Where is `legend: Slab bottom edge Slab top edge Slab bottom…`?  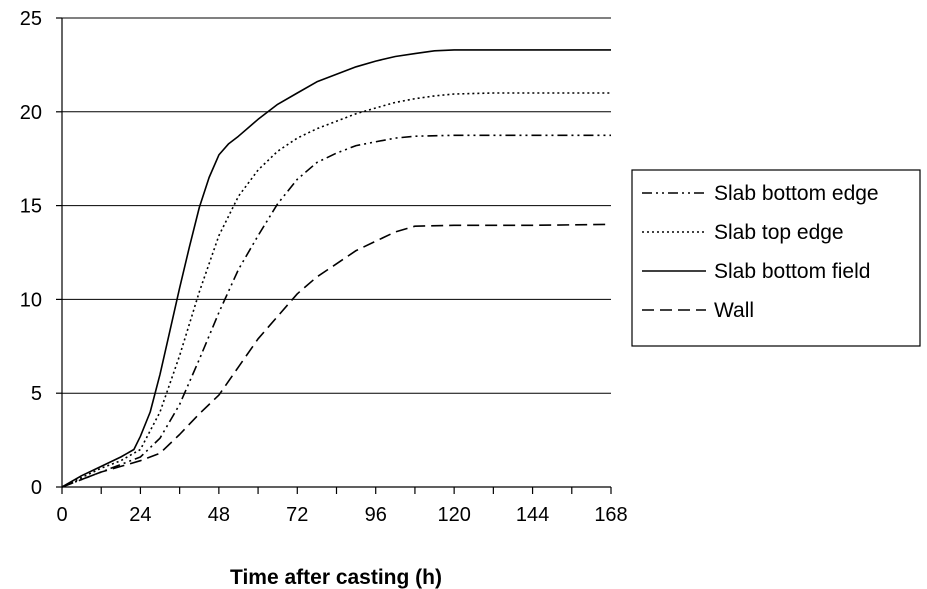 legend: Slab bottom edge Slab top edge Slab bottom… is located at coordinates (776, 258).